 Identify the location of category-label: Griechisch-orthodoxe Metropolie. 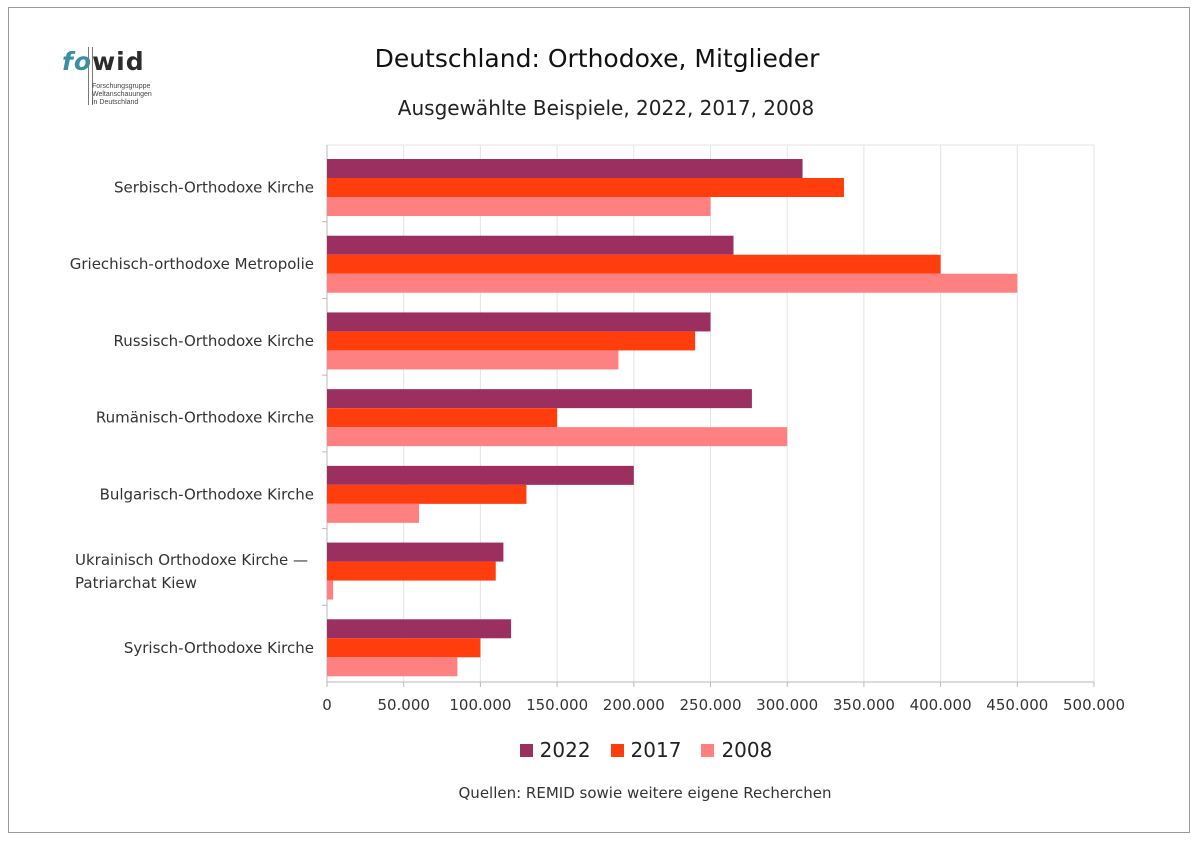
(192, 264).